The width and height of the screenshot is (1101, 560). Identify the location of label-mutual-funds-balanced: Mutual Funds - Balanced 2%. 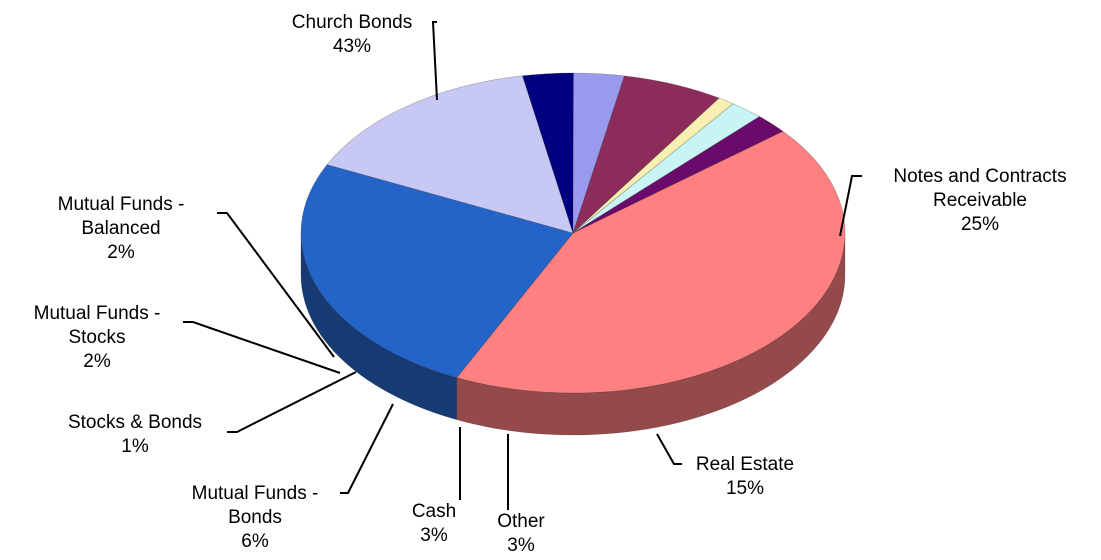
(121, 228).